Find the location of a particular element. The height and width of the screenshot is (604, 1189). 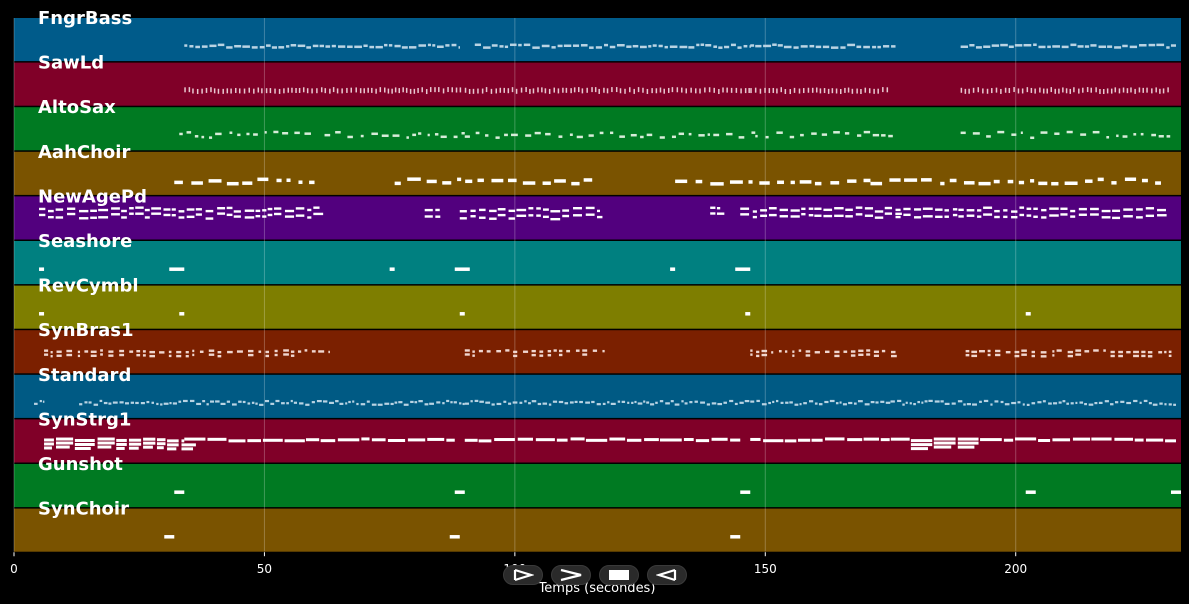

track-lane is located at coordinates (597, 263).